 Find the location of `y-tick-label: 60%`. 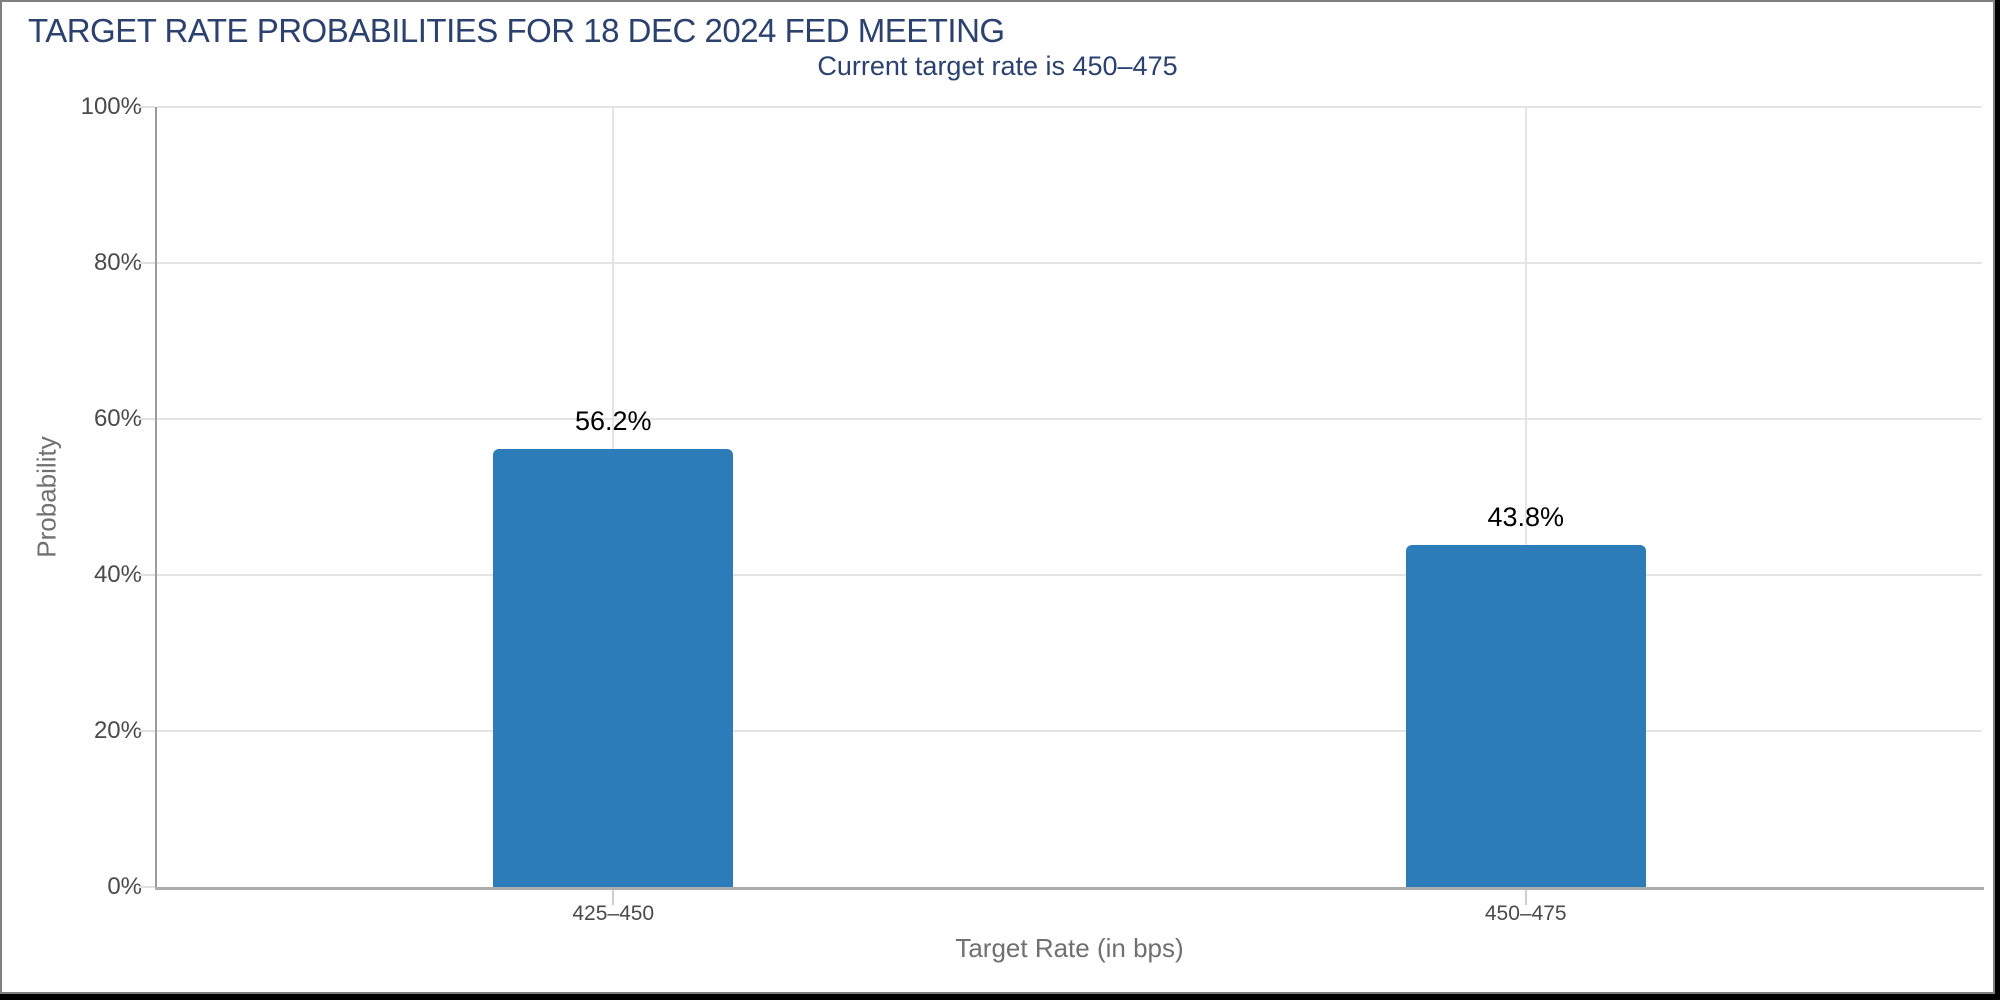

y-tick-label: 60% is located at coordinates (117, 418).